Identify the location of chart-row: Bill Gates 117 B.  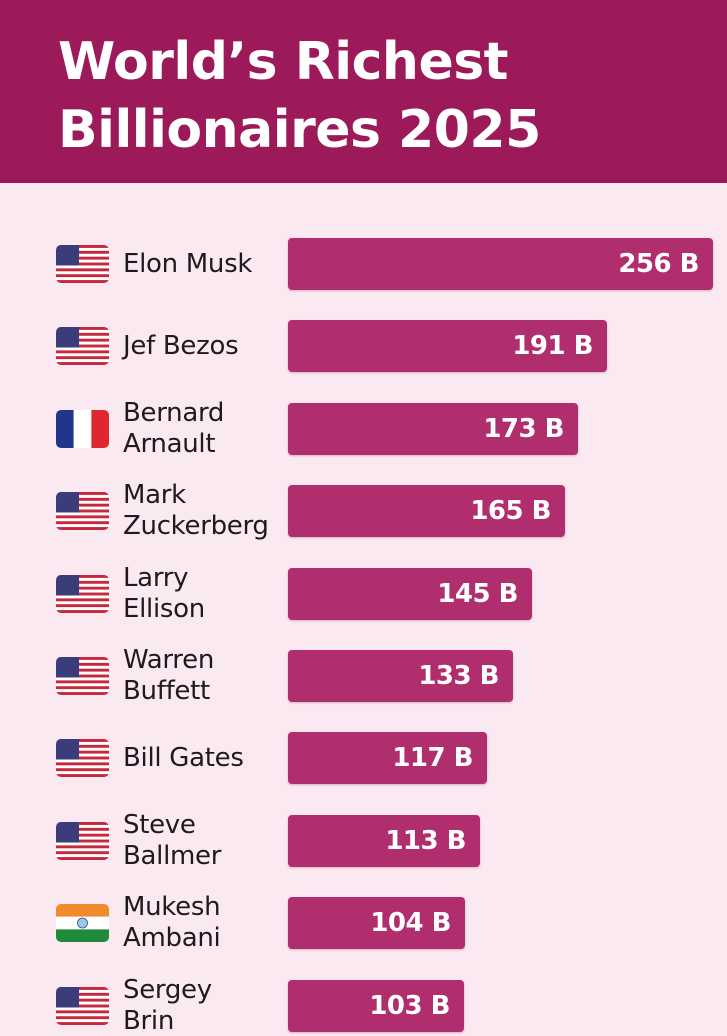
(363, 760).